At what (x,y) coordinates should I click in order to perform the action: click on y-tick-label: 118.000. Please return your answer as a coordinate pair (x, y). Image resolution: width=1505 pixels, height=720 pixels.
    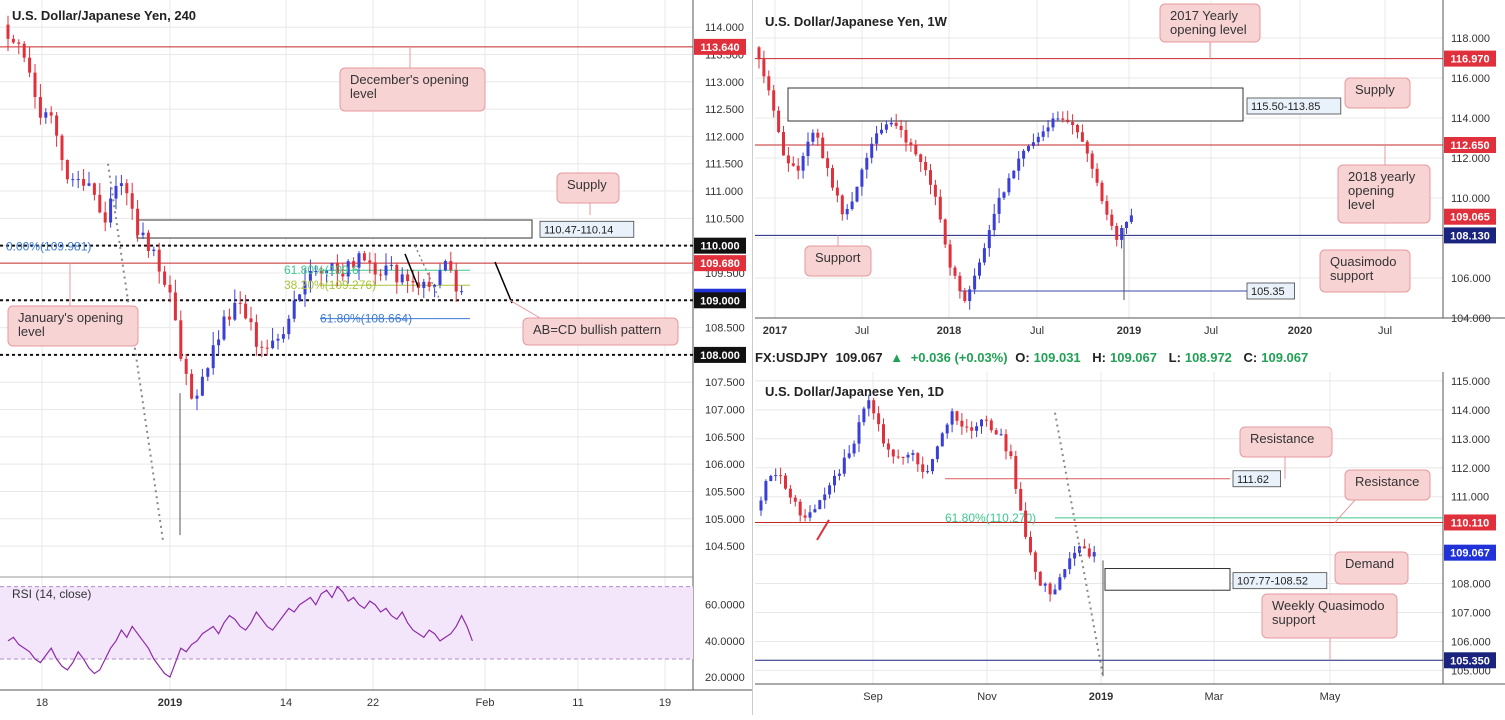
    Looking at the image, I should click on (1470, 39).